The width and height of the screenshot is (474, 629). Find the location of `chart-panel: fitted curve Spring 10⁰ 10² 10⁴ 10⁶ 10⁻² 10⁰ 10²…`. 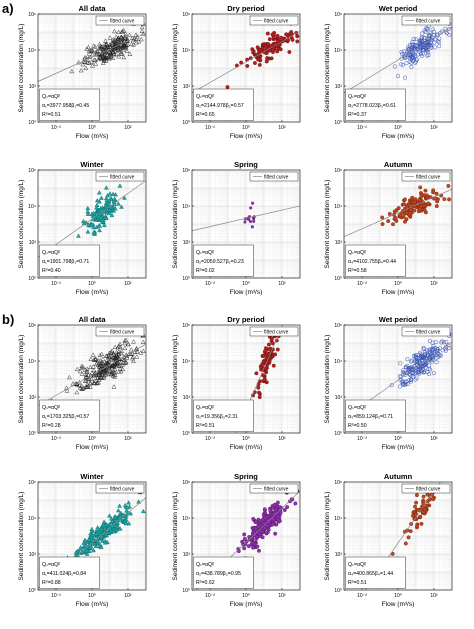

chart-panel: fitted curve Spring 10⁰ 10² 10⁴ 10⁶ 10⁻² 10⁰ 10²… is located at coordinates (236, 228).